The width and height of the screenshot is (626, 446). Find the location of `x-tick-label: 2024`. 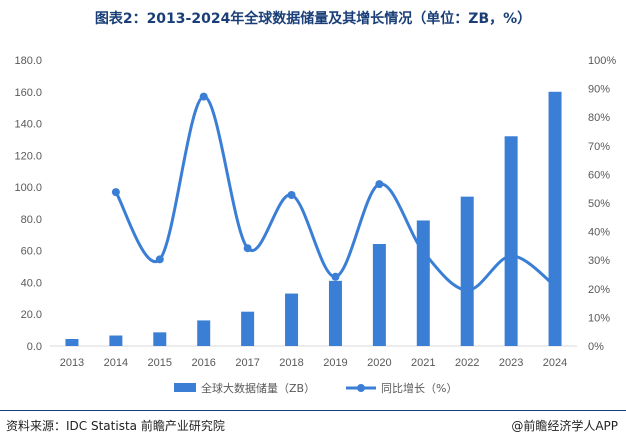

x-tick-label: 2024 is located at coordinates (555, 363).